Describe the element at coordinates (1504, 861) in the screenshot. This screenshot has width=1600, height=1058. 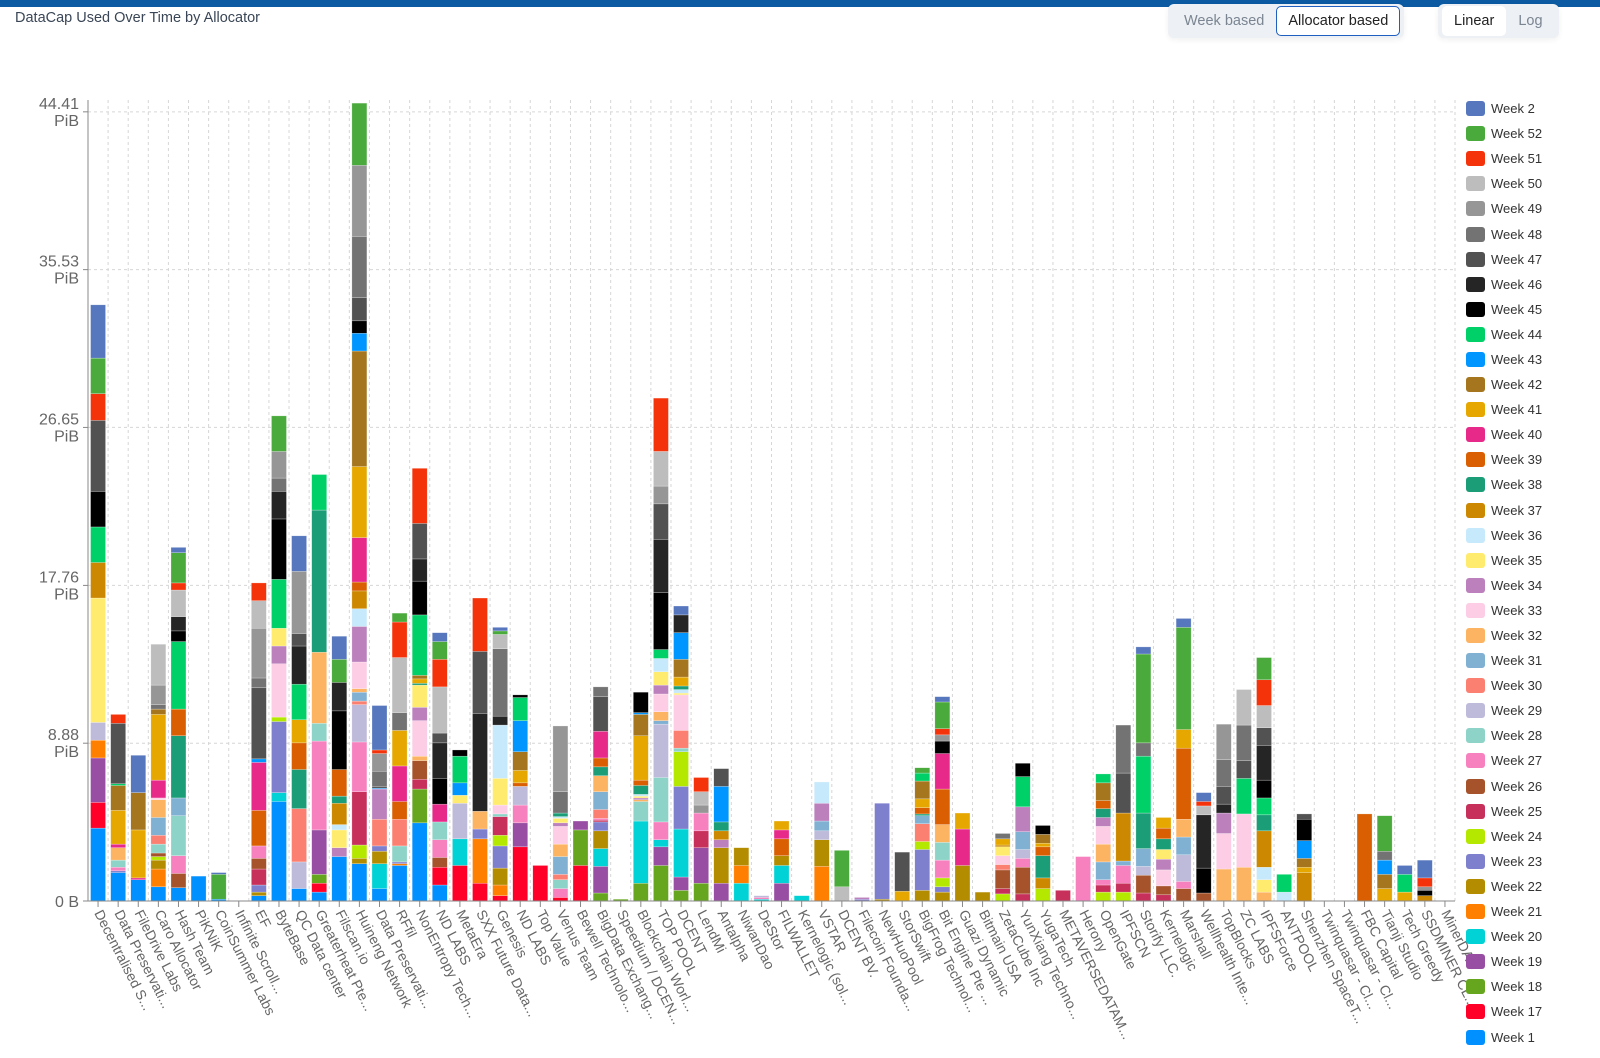
I see `legend-item: Week 23` at that location.